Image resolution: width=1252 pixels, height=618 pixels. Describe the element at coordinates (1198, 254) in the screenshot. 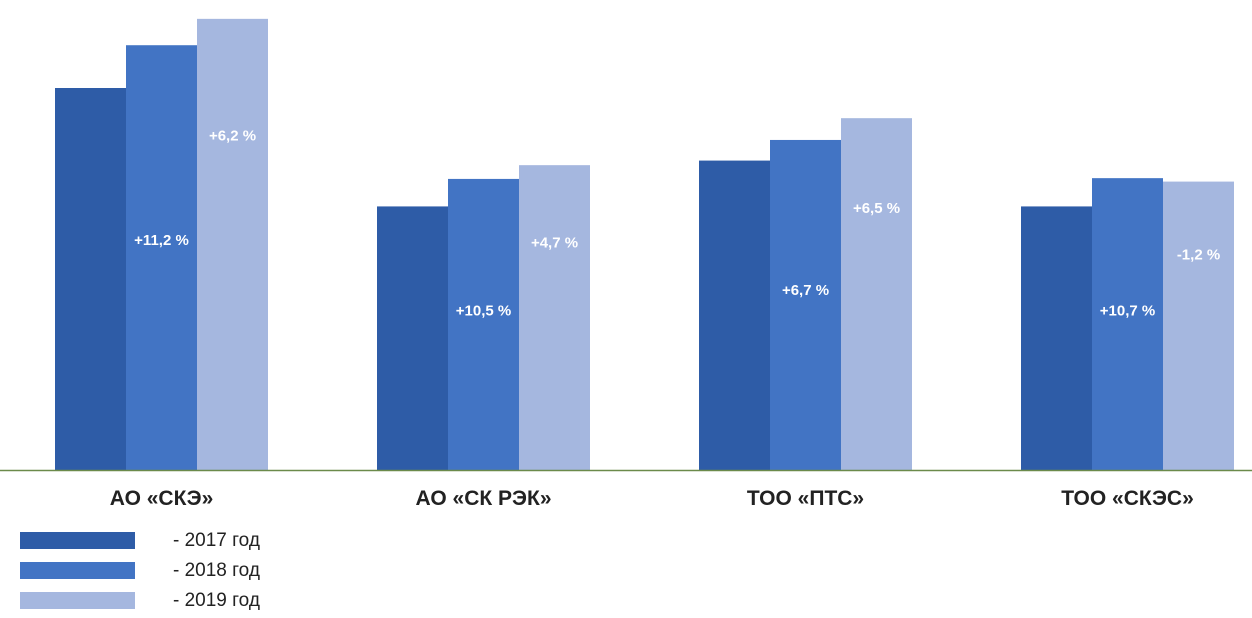

I see `bar-data-label-2019-4: -1,2 %` at that location.